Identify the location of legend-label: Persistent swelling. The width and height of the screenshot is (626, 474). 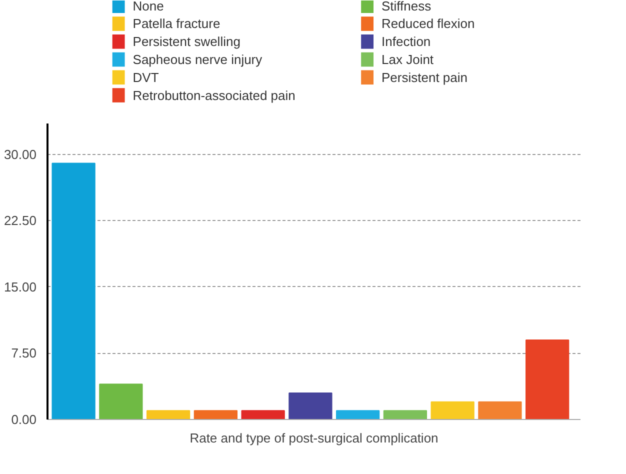
(186, 42).